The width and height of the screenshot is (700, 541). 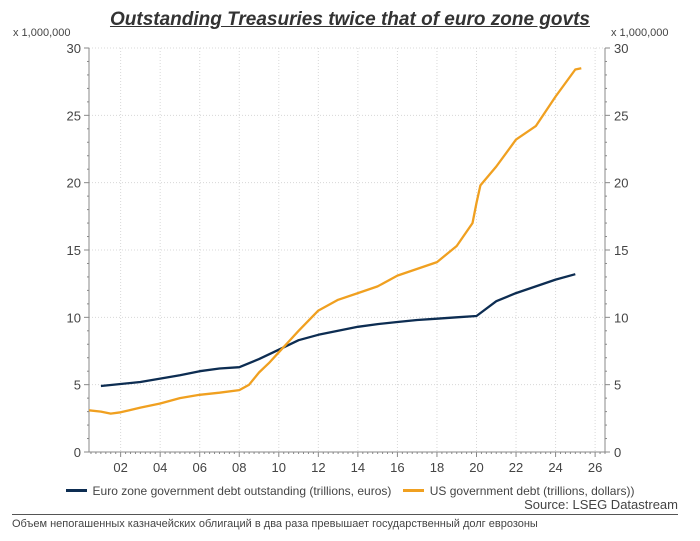 What do you see at coordinates (42, 33) in the screenshot?
I see `left-axis-unit: x 1,000,000` at bounding box center [42, 33].